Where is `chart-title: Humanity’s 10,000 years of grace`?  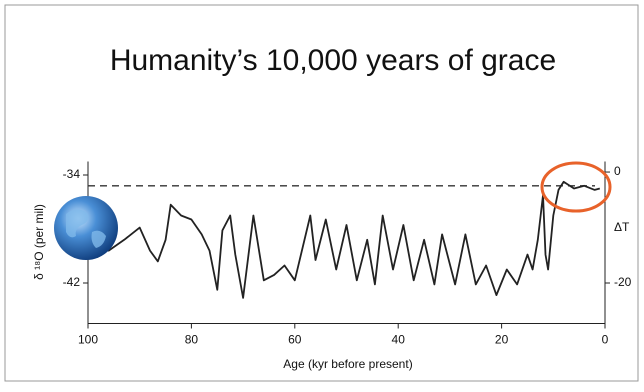
chart-title: Humanity’s 10,000 years of grace is located at coordinates (333, 60).